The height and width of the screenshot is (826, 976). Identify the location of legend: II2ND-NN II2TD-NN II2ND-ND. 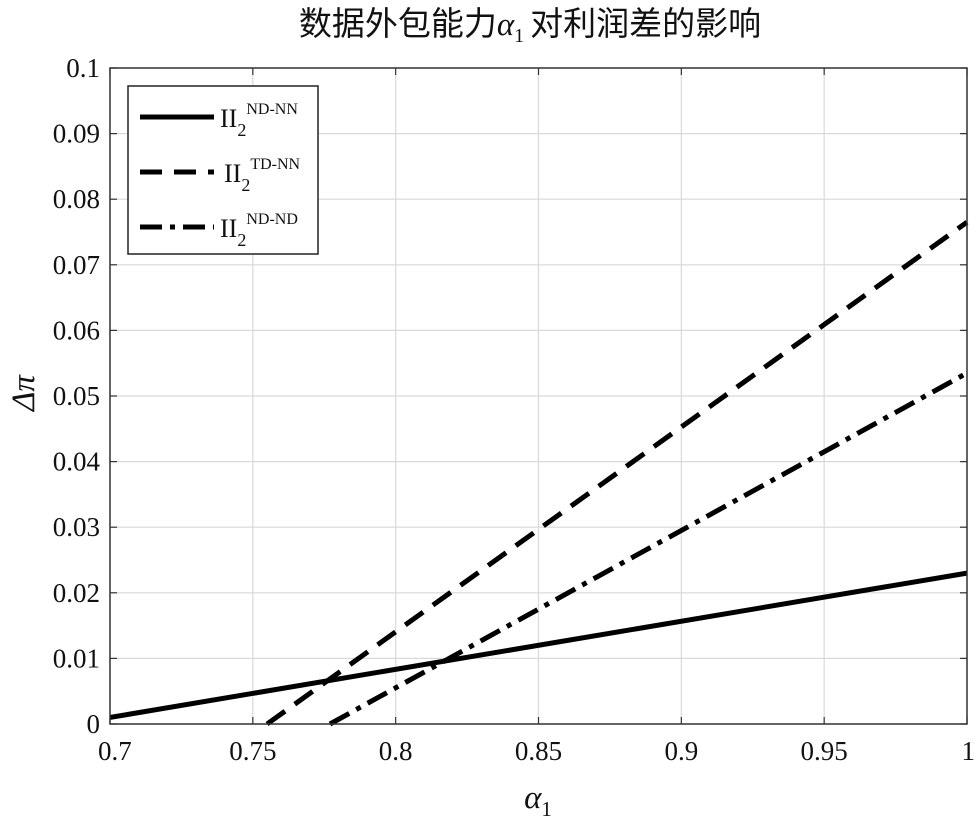
(223, 170).